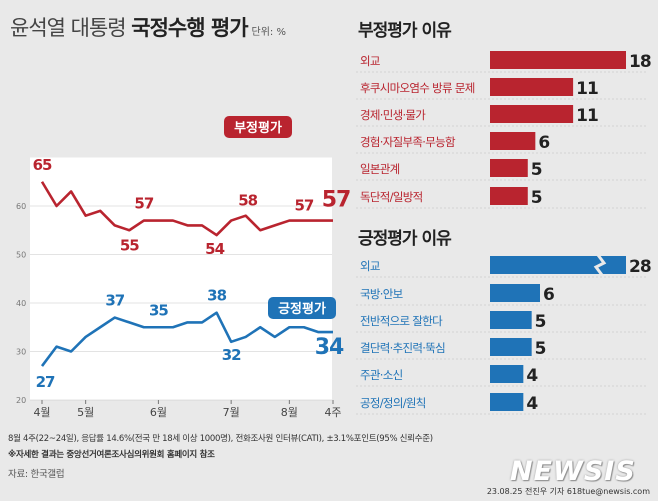 This screenshot has width=658, height=501. Describe the element at coordinates (332, 412) in the screenshot. I see `x-tick-label: 4주` at that location.